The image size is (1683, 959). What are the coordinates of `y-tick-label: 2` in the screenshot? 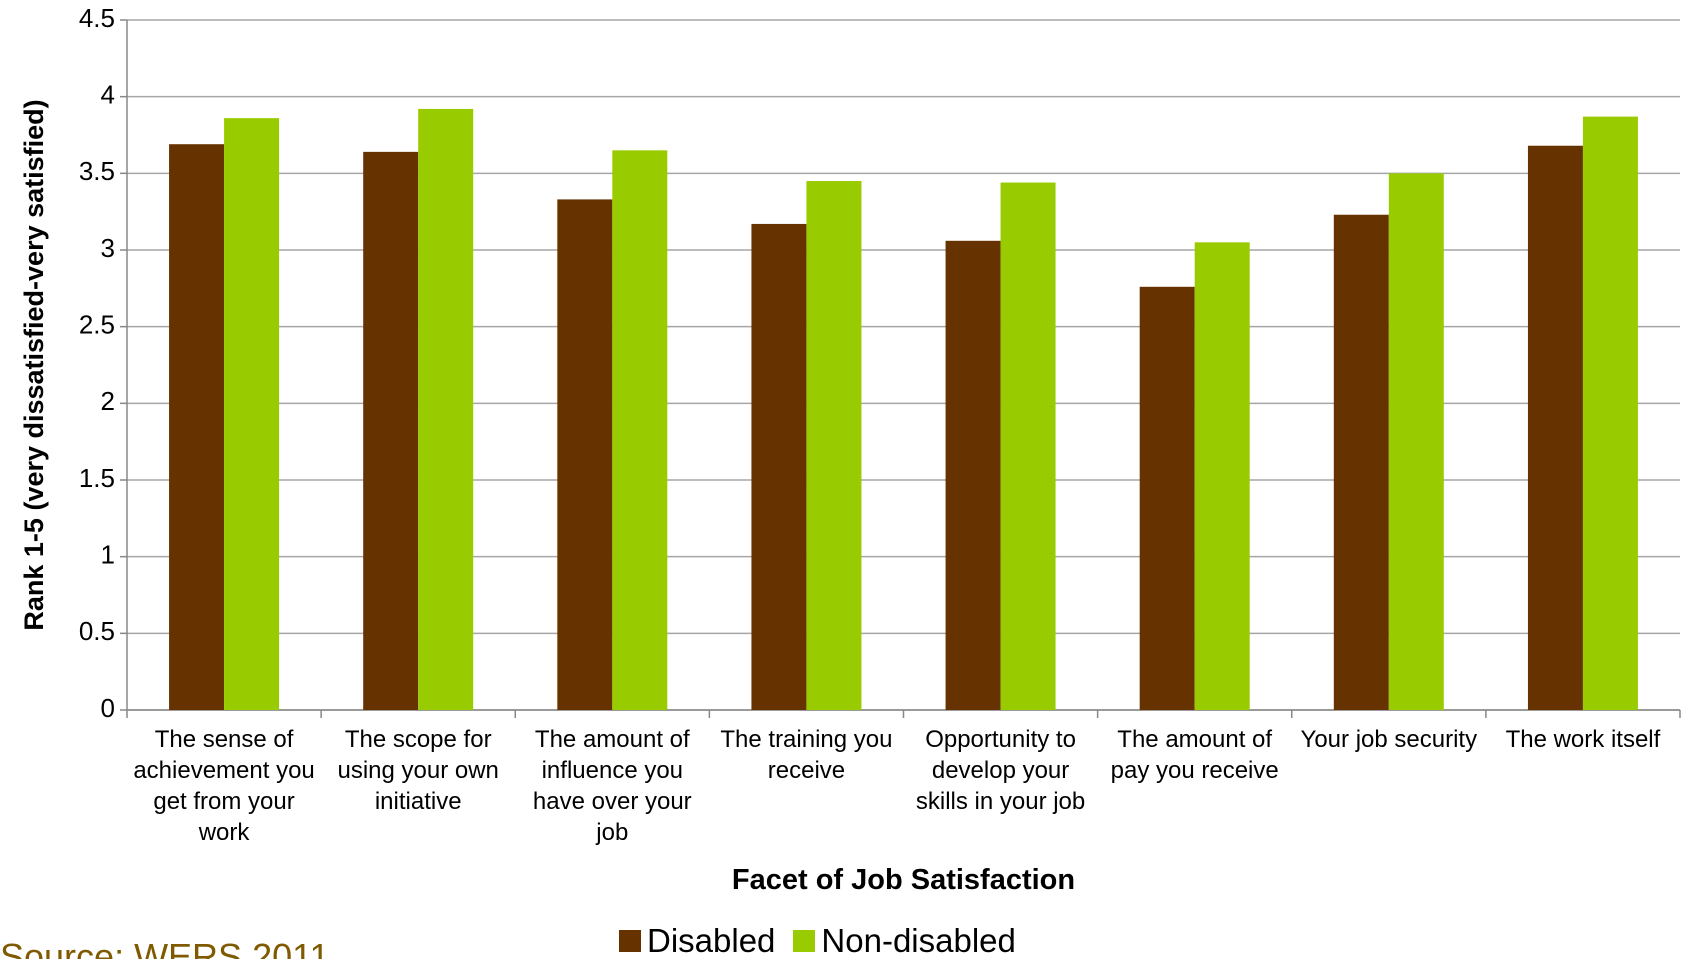 It's located at (108, 401).